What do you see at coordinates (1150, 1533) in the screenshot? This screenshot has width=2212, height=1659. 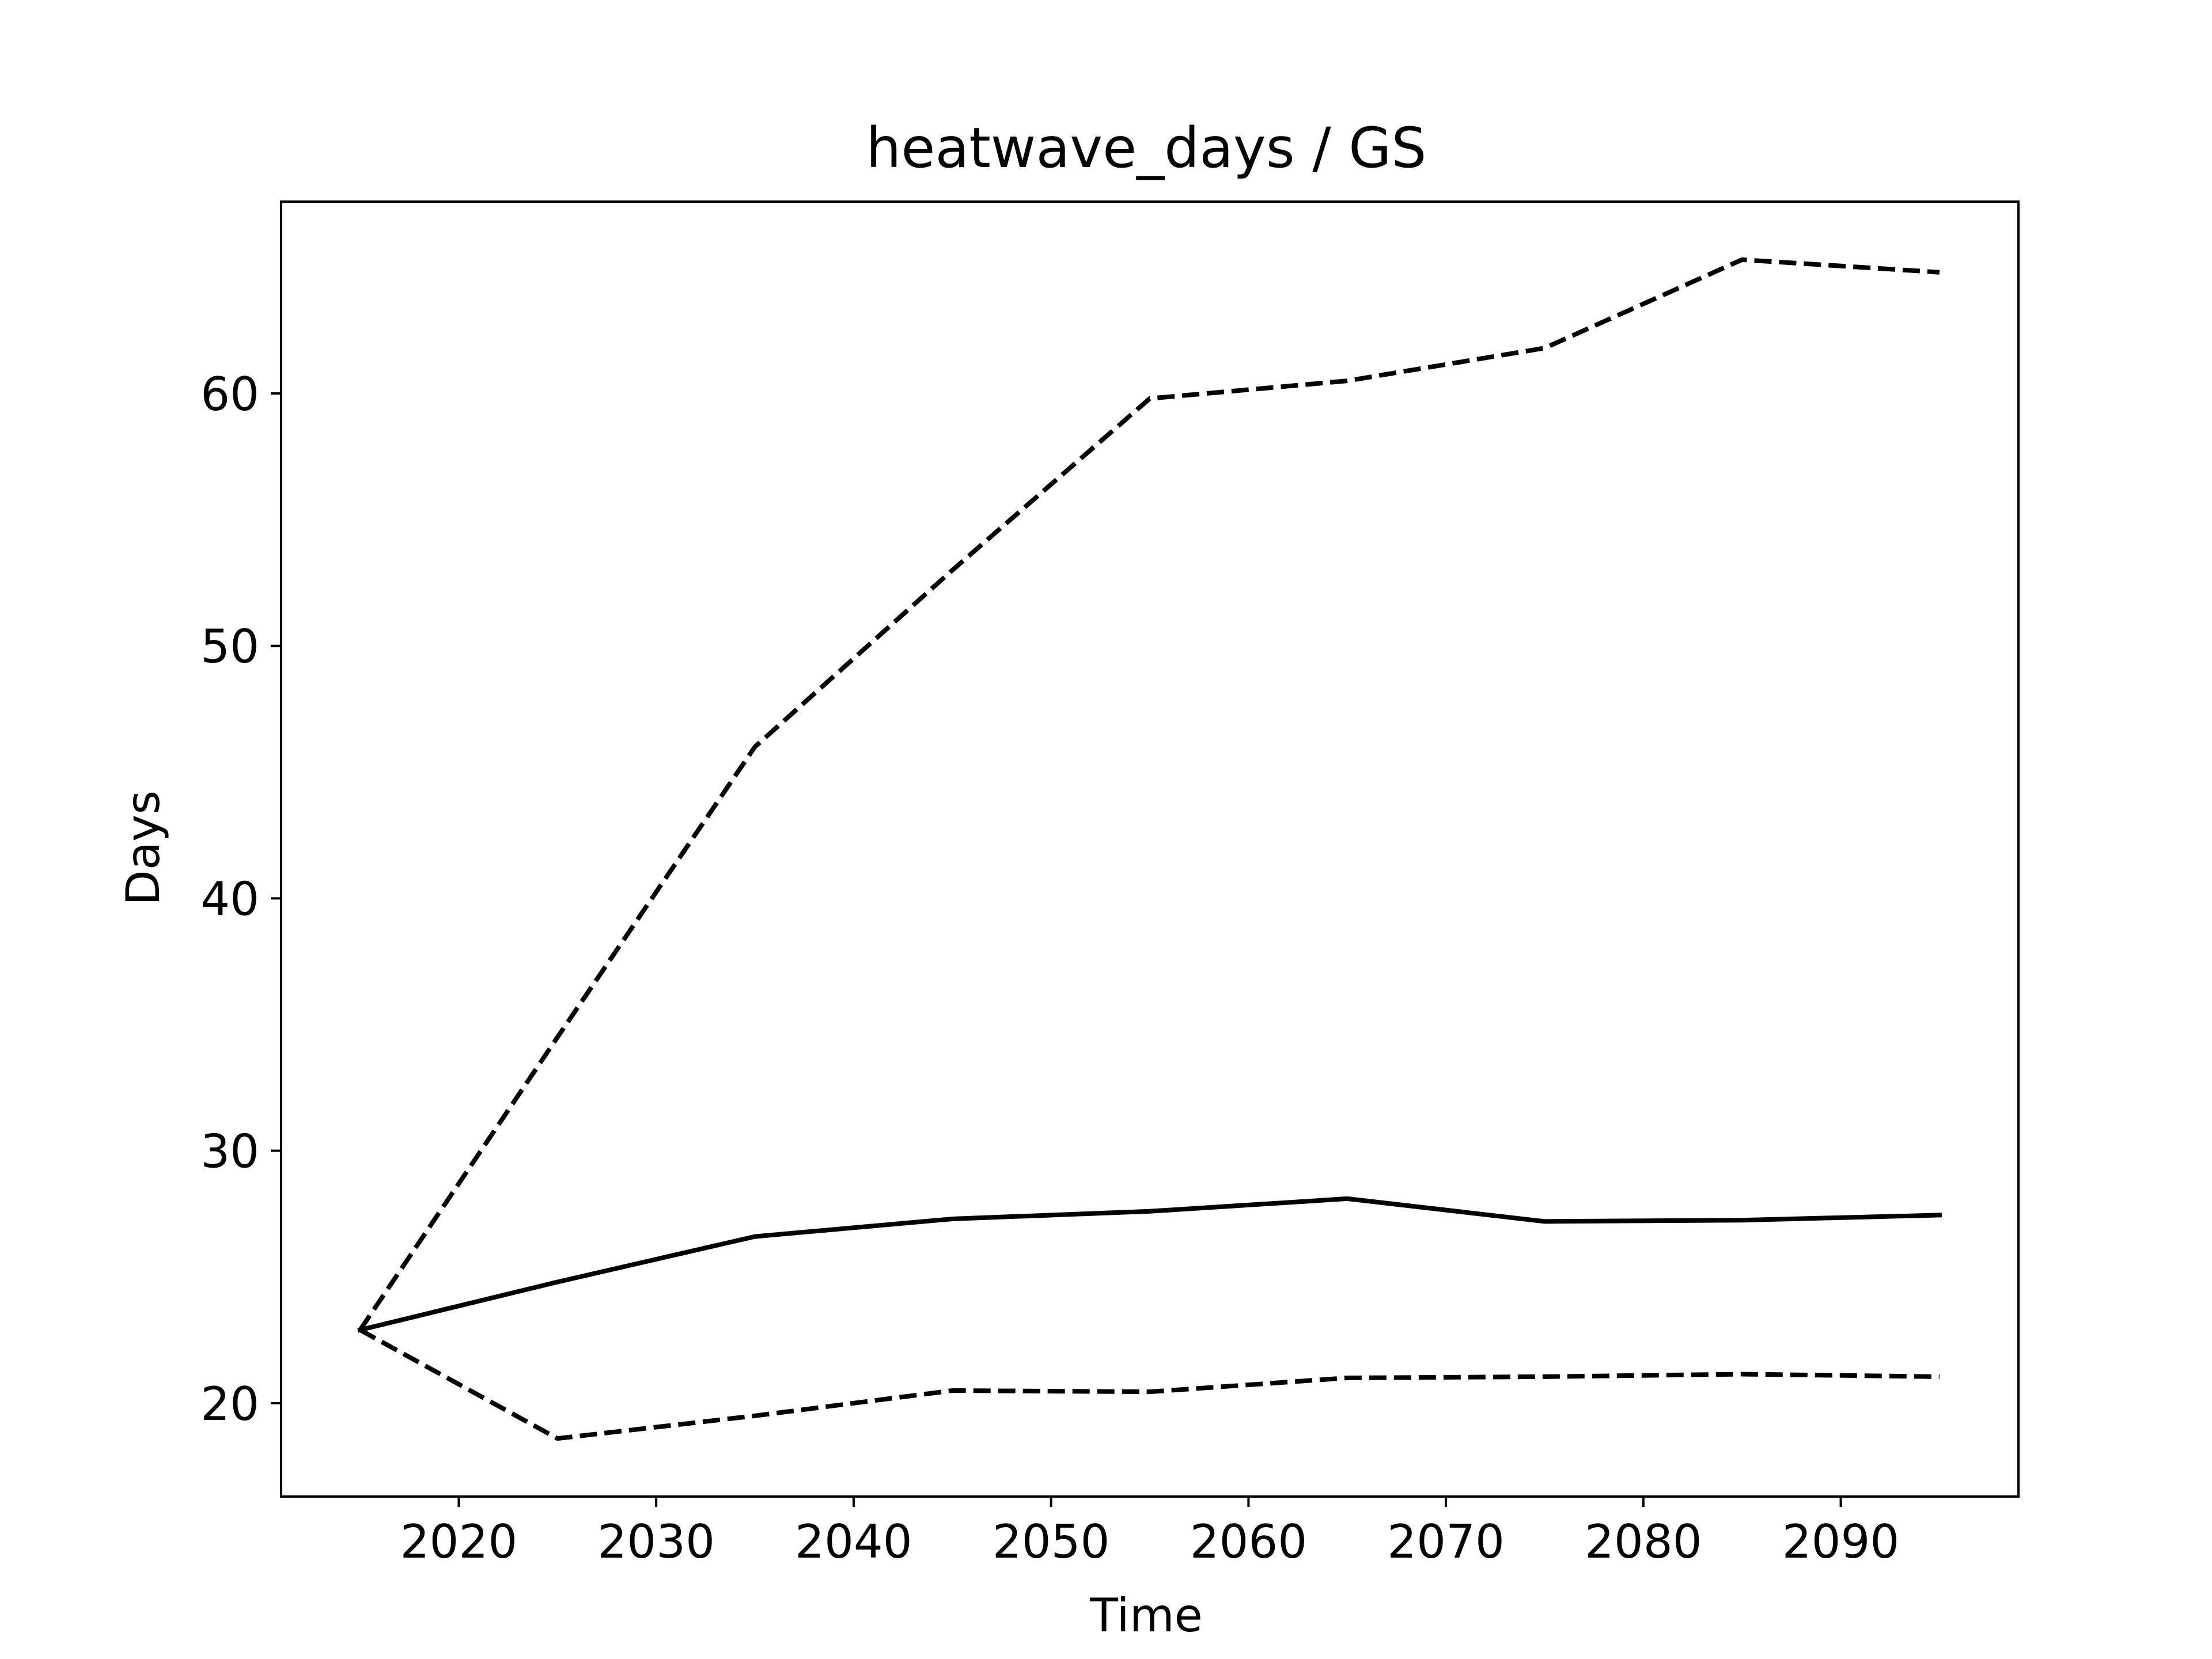 I see `x-axis-ticks: 2020 2030 2040 2050 2060 2070 2080 2090` at bounding box center [1150, 1533].